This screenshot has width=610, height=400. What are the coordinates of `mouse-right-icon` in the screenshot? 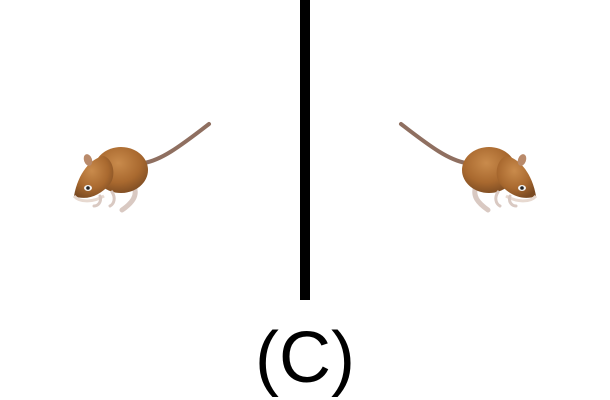 It's located at (468, 167).